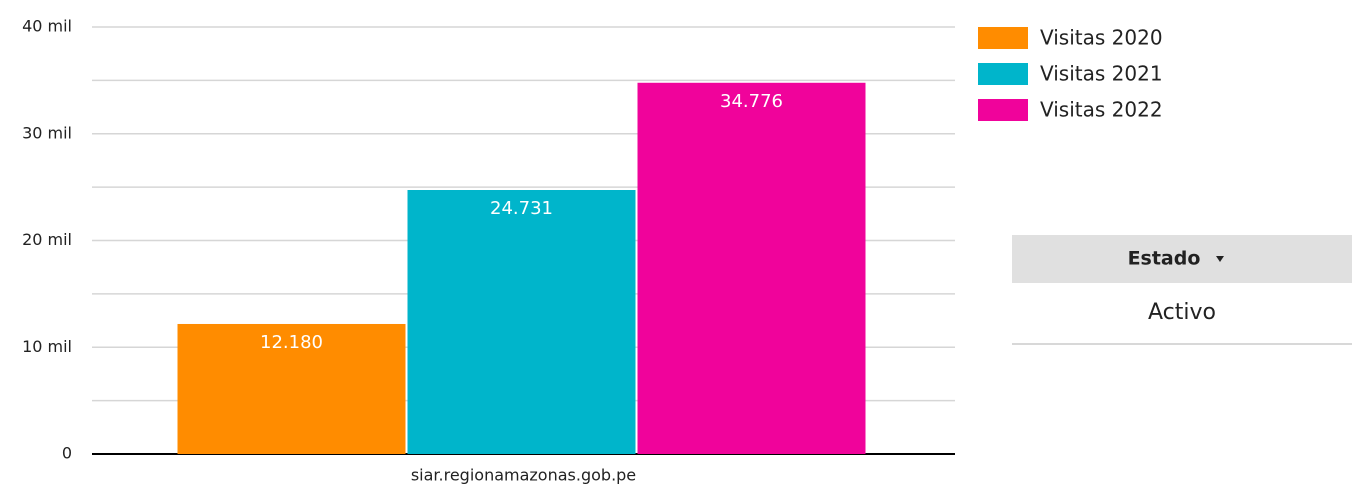 Image resolution: width=1364 pixels, height=492 pixels. What do you see at coordinates (47, 26) in the screenshot?
I see `y-tick-label: 40 mil` at bounding box center [47, 26].